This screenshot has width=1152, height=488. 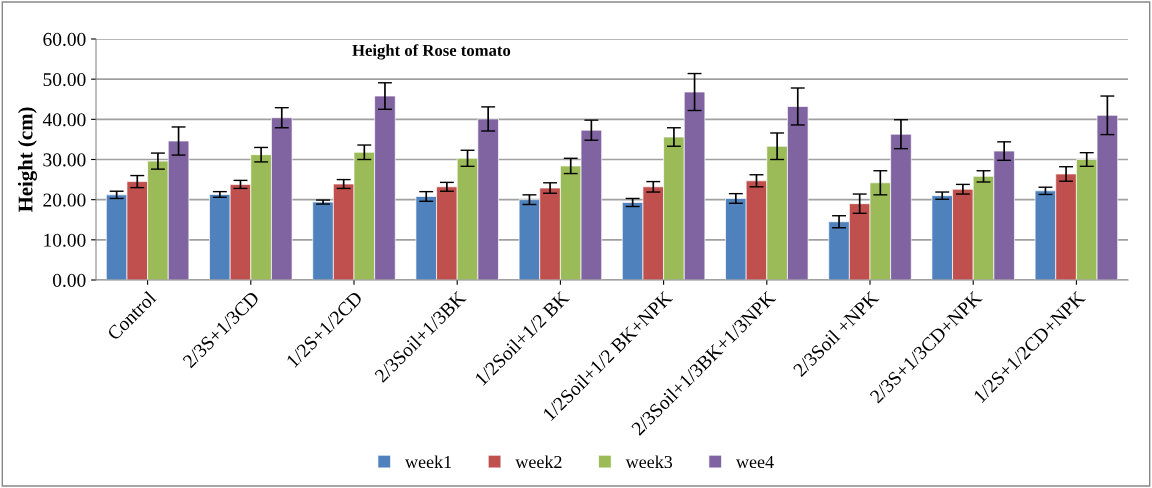 I want to click on y-tick-label: 0.00, so click(x=69, y=280).